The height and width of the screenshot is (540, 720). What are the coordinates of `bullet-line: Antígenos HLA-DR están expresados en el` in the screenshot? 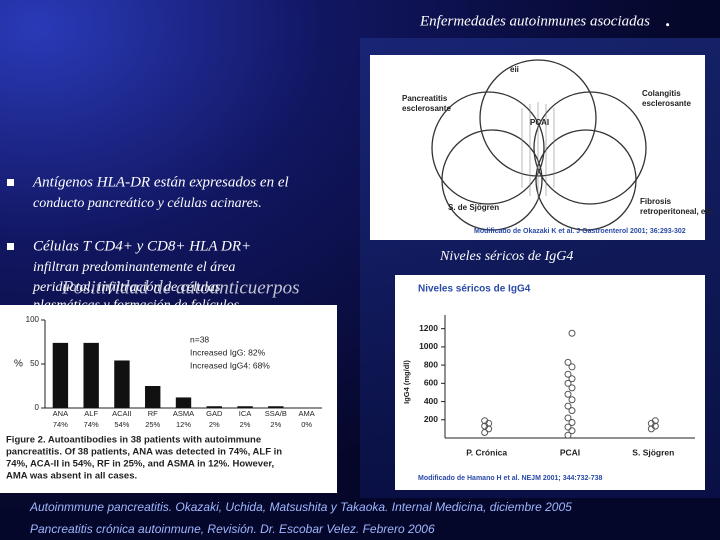 It's located at (160, 182).